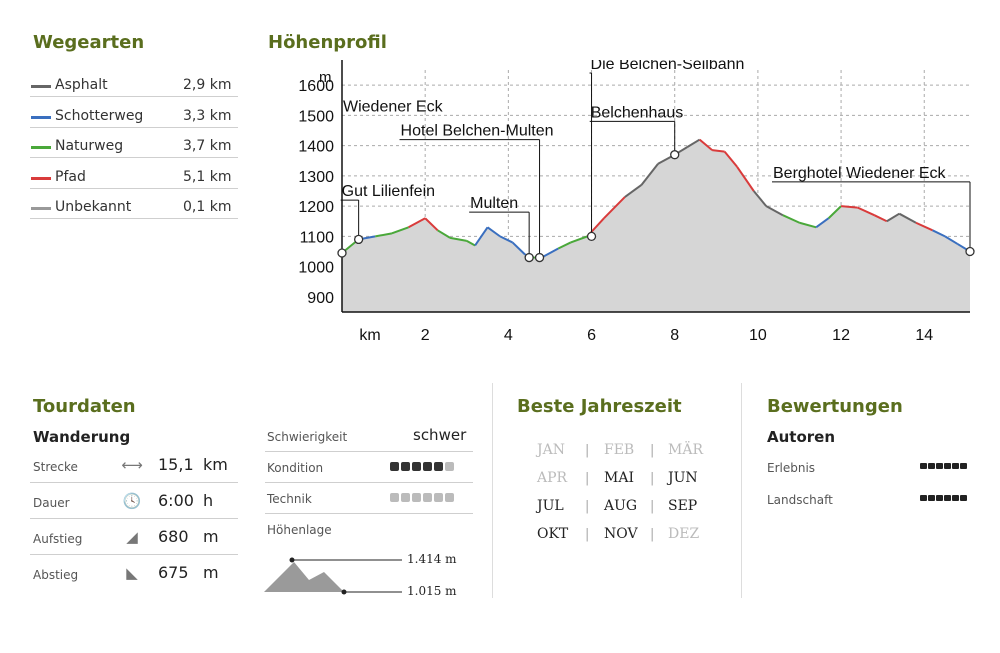  What do you see at coordinates (132, 573) in the screenshot?
I see `descent-icon: ◣` at bounding box center [132, 573].